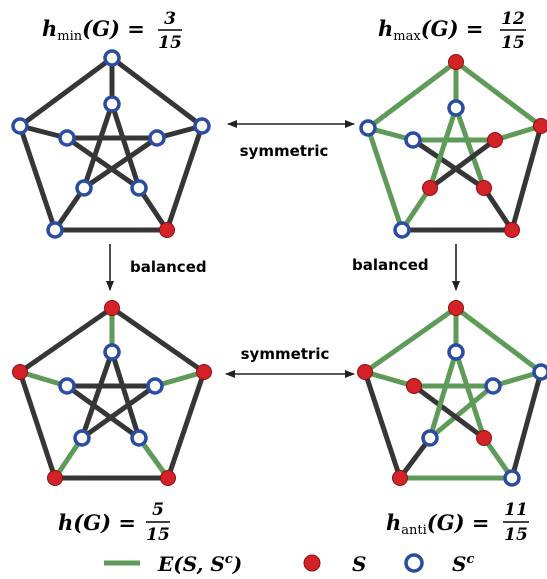  I want to click on petersen-graph-hmax, so click(453, 146).